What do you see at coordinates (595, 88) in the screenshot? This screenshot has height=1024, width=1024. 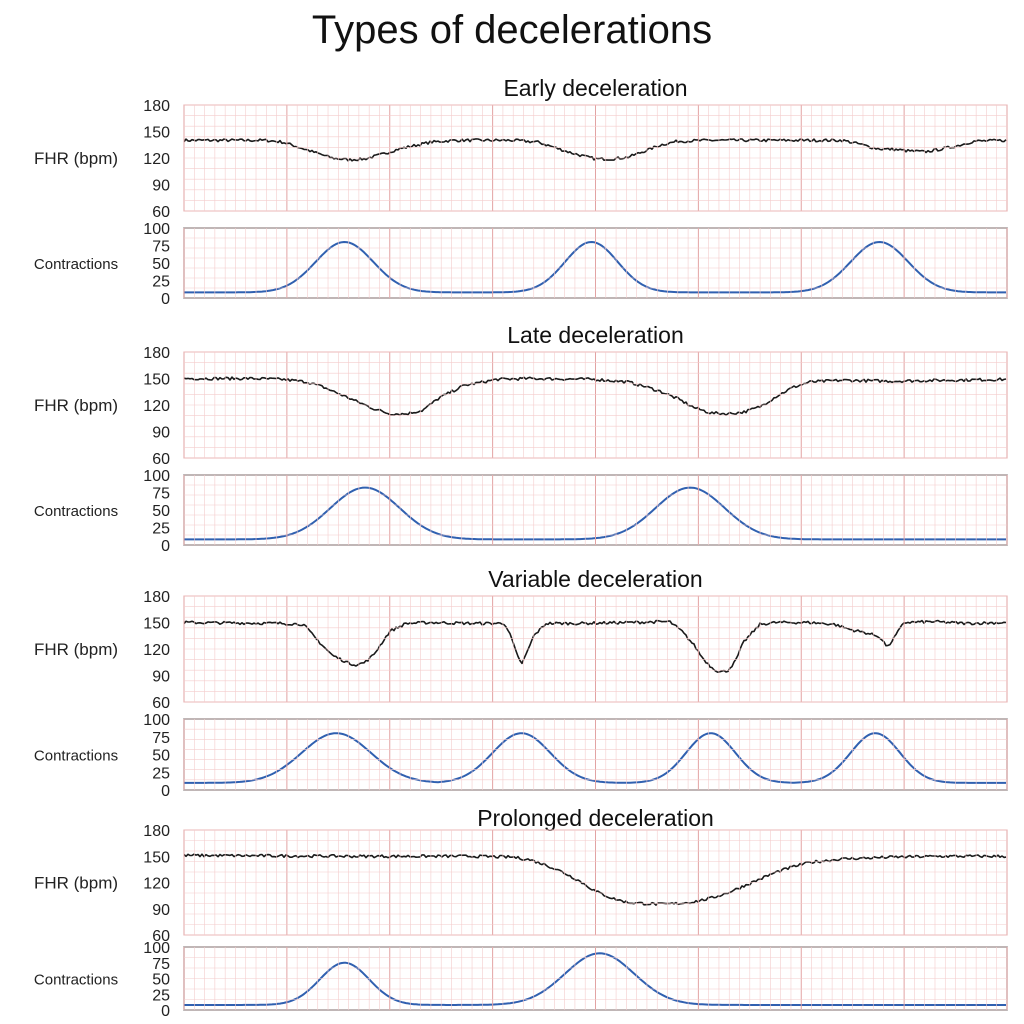 I see `panel-title: Early deceleration` at bounding box center [595, 88].